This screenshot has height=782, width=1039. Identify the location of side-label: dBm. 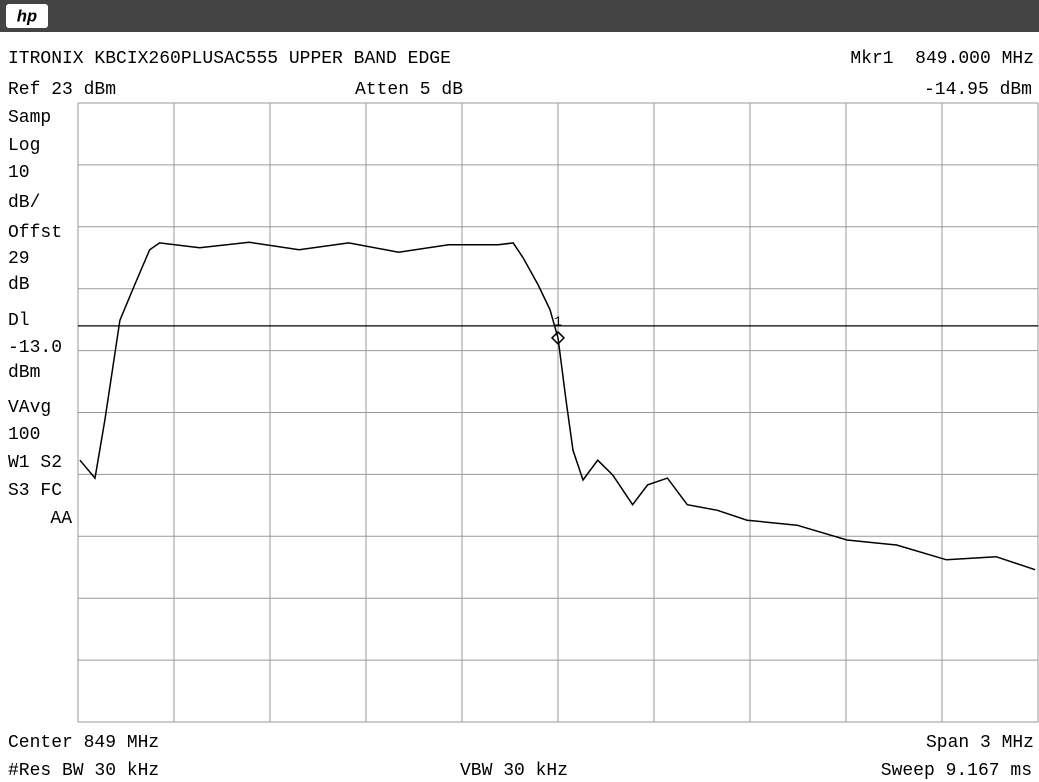
(24, 373).